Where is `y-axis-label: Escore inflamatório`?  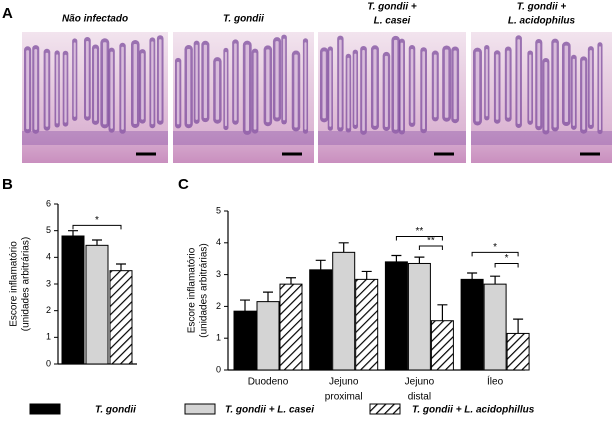 y-axis-label: Escore inflamatório is located at coordinates (192, 290).